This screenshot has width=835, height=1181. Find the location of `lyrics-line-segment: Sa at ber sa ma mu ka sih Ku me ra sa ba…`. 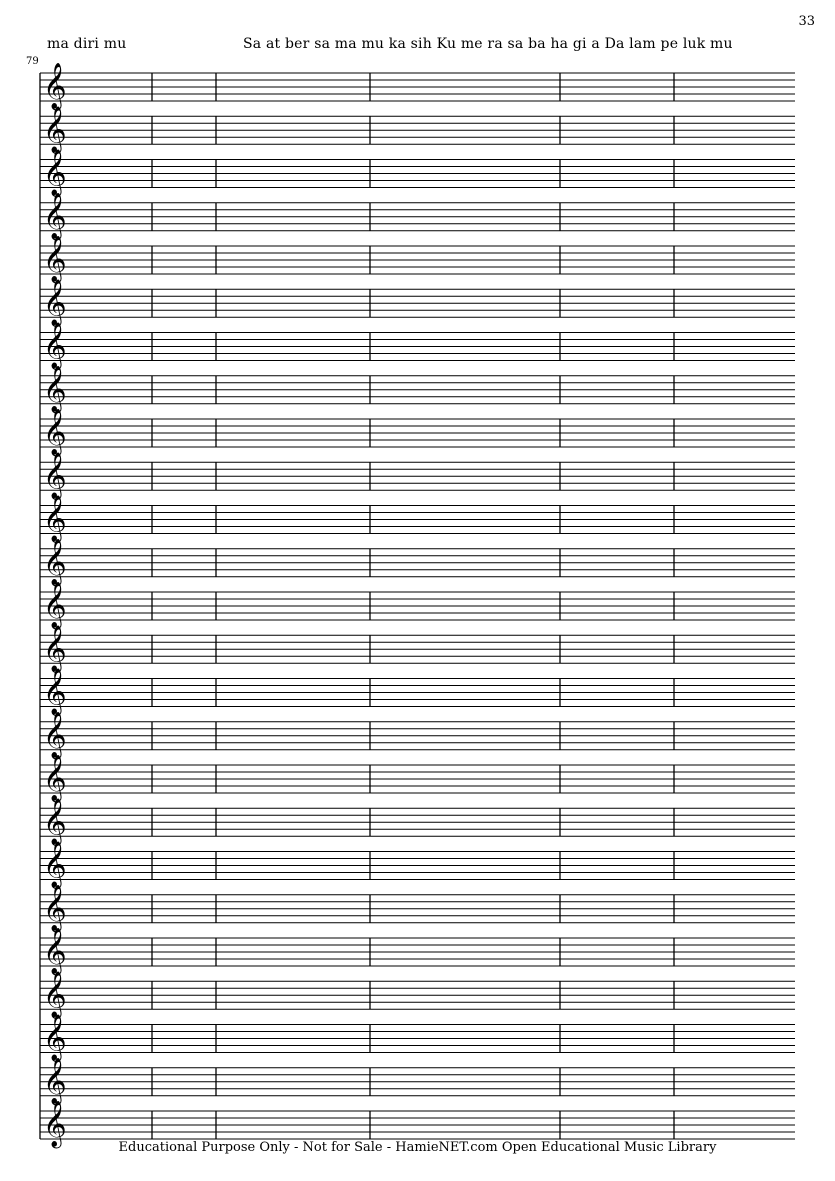

lyrics-line-segment: Sa at ber sa ma mu ka sih Ku me ra sa ba… is located at coordinates (488, 44).